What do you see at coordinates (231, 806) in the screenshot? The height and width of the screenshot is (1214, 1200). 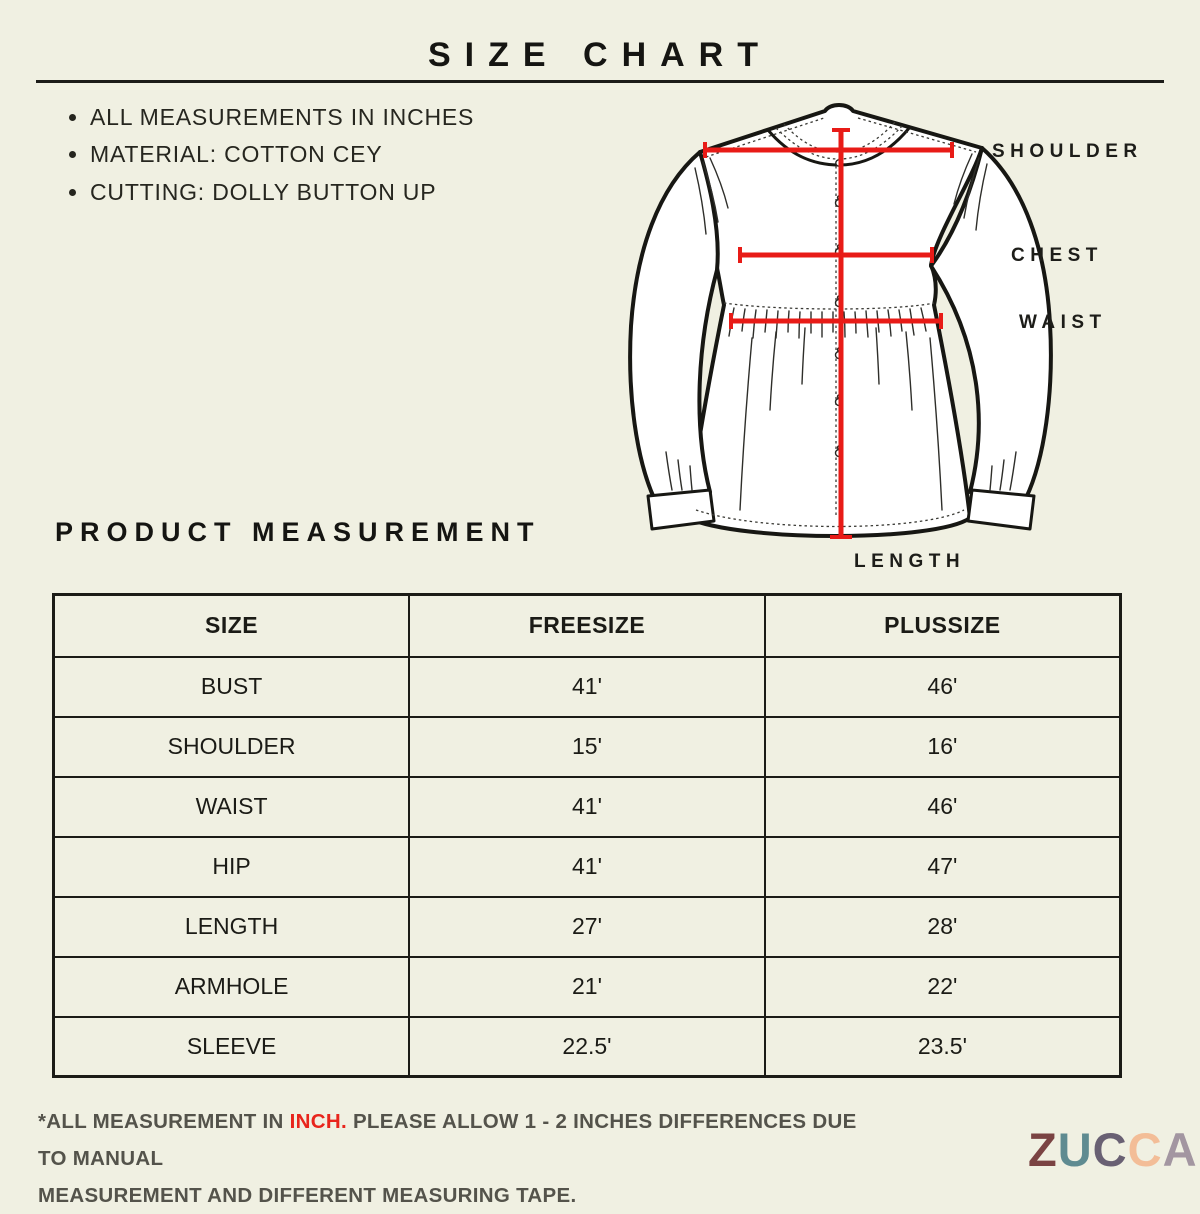 I see `size-label-cell: WAIST` at bounding box center [231, 806].